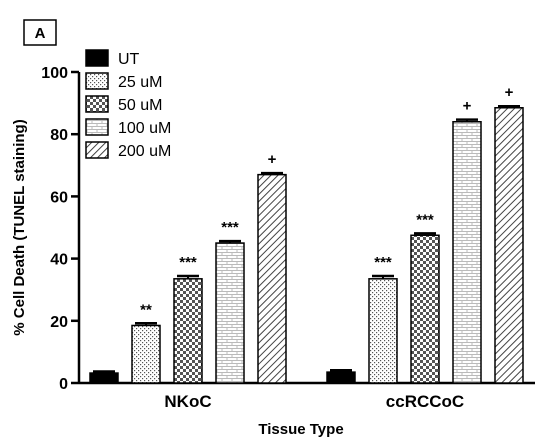 This screenshot has height=448, width=550. Describe the element at coordinates (272, 278) in the screenshot. I see `bar-200-um-nkoc` at that location.